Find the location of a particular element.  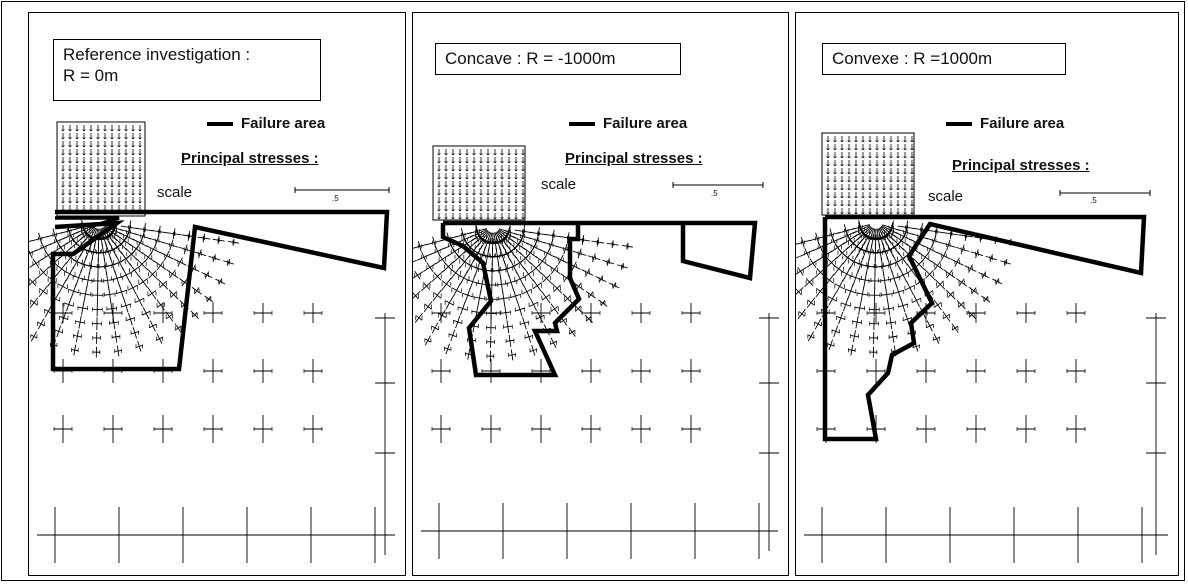

legend-label: Failure area is located at coordinates (283, 123).